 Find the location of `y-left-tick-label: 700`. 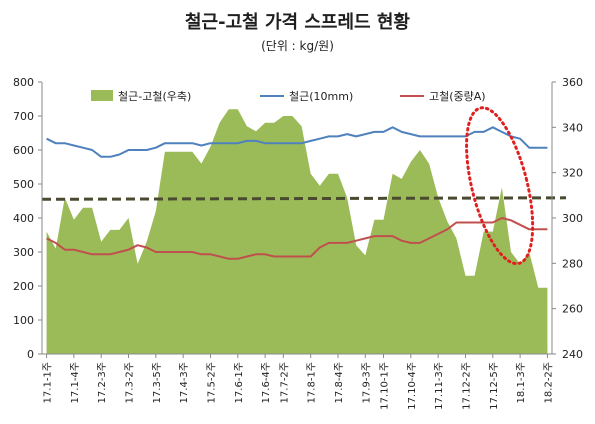

y-left-tick-label: 700 is located at coordinates (23, 116).